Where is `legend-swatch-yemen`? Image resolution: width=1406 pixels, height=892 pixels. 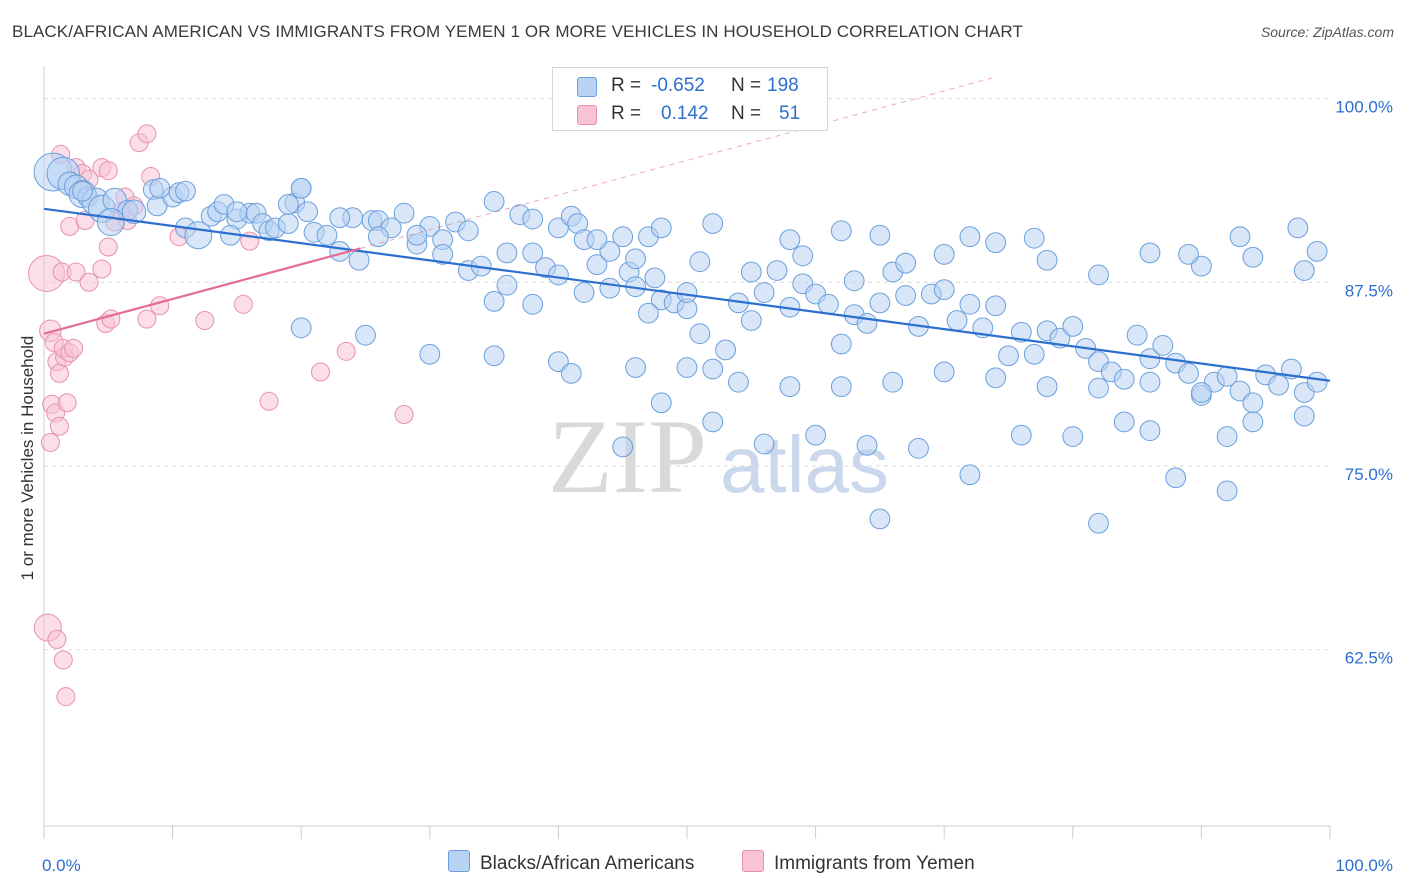 legend-swatch-yemen is located at coordinates (587, 115).